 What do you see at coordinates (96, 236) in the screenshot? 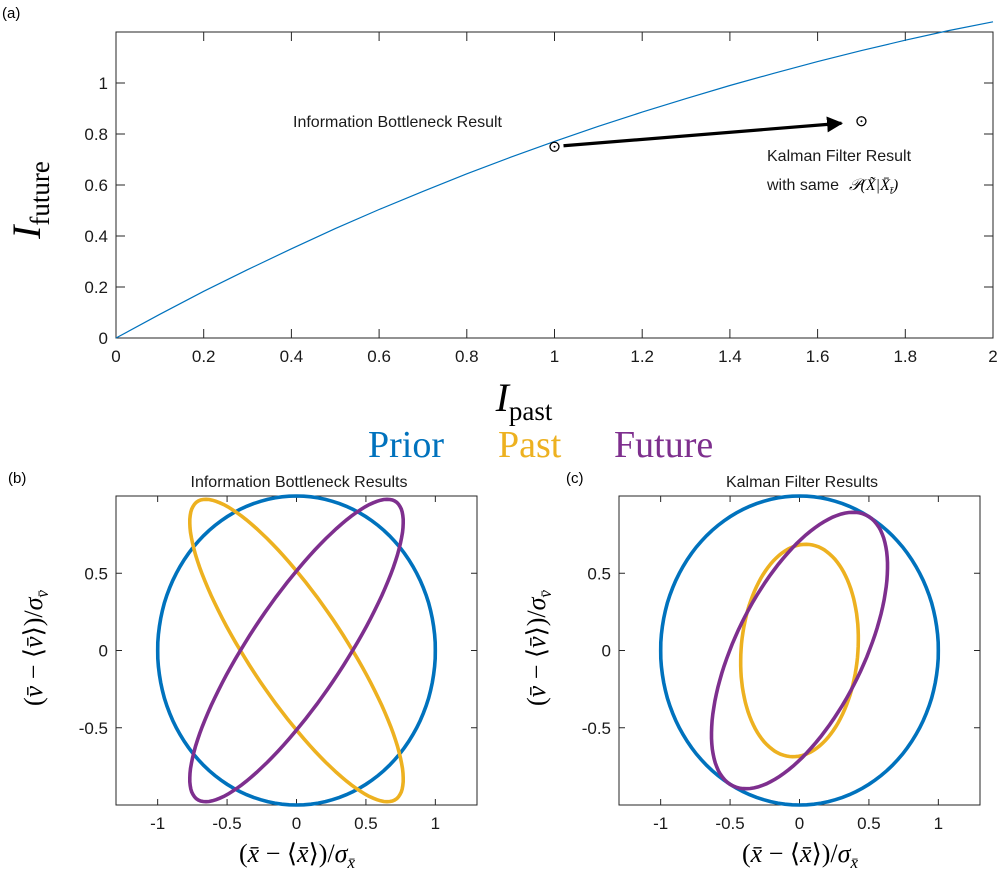
I see `y-tick-label: 0.4` at bounding box center [96, 236].